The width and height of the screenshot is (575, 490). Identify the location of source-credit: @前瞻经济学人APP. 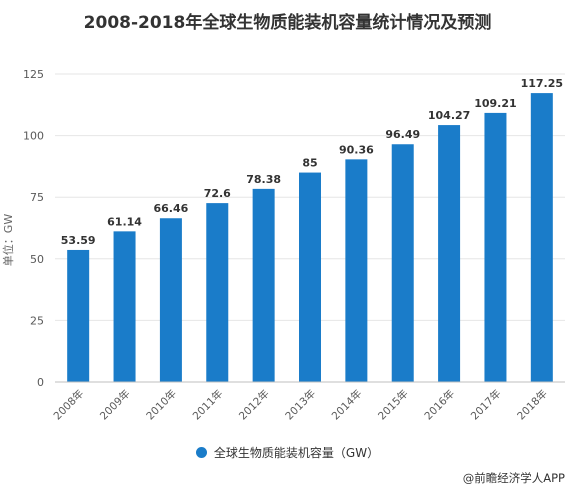
(513, 478).